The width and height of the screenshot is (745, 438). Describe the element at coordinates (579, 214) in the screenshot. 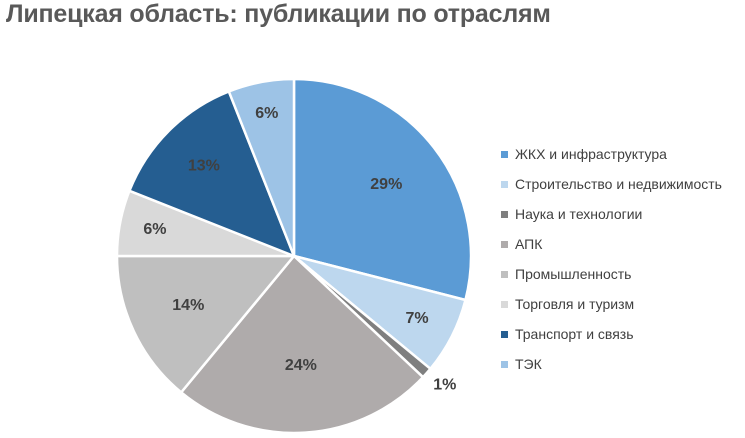

I see `legend-label: Наука и технологии` at that location.